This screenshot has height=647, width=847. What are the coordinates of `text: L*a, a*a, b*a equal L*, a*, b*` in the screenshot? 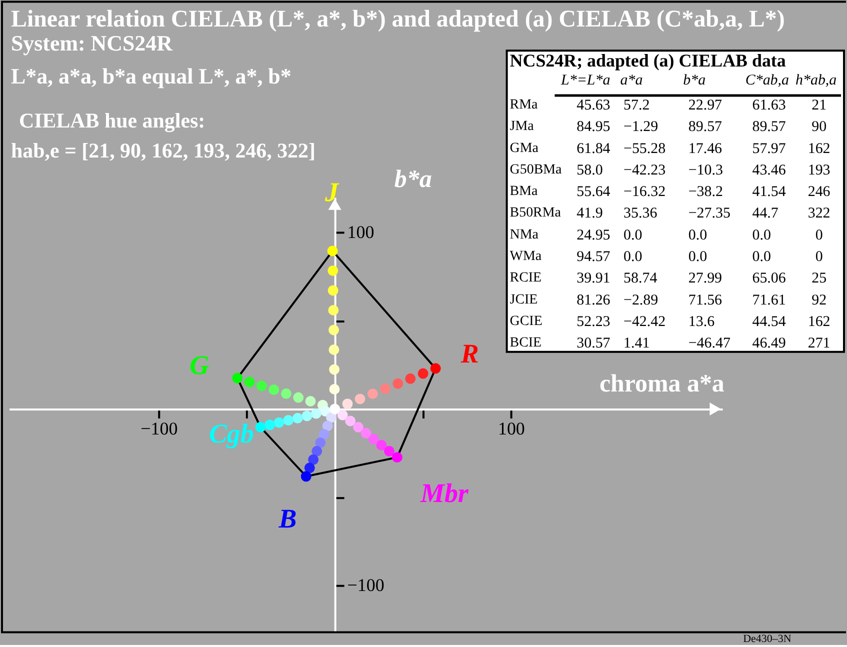 It's located at (151, 76).